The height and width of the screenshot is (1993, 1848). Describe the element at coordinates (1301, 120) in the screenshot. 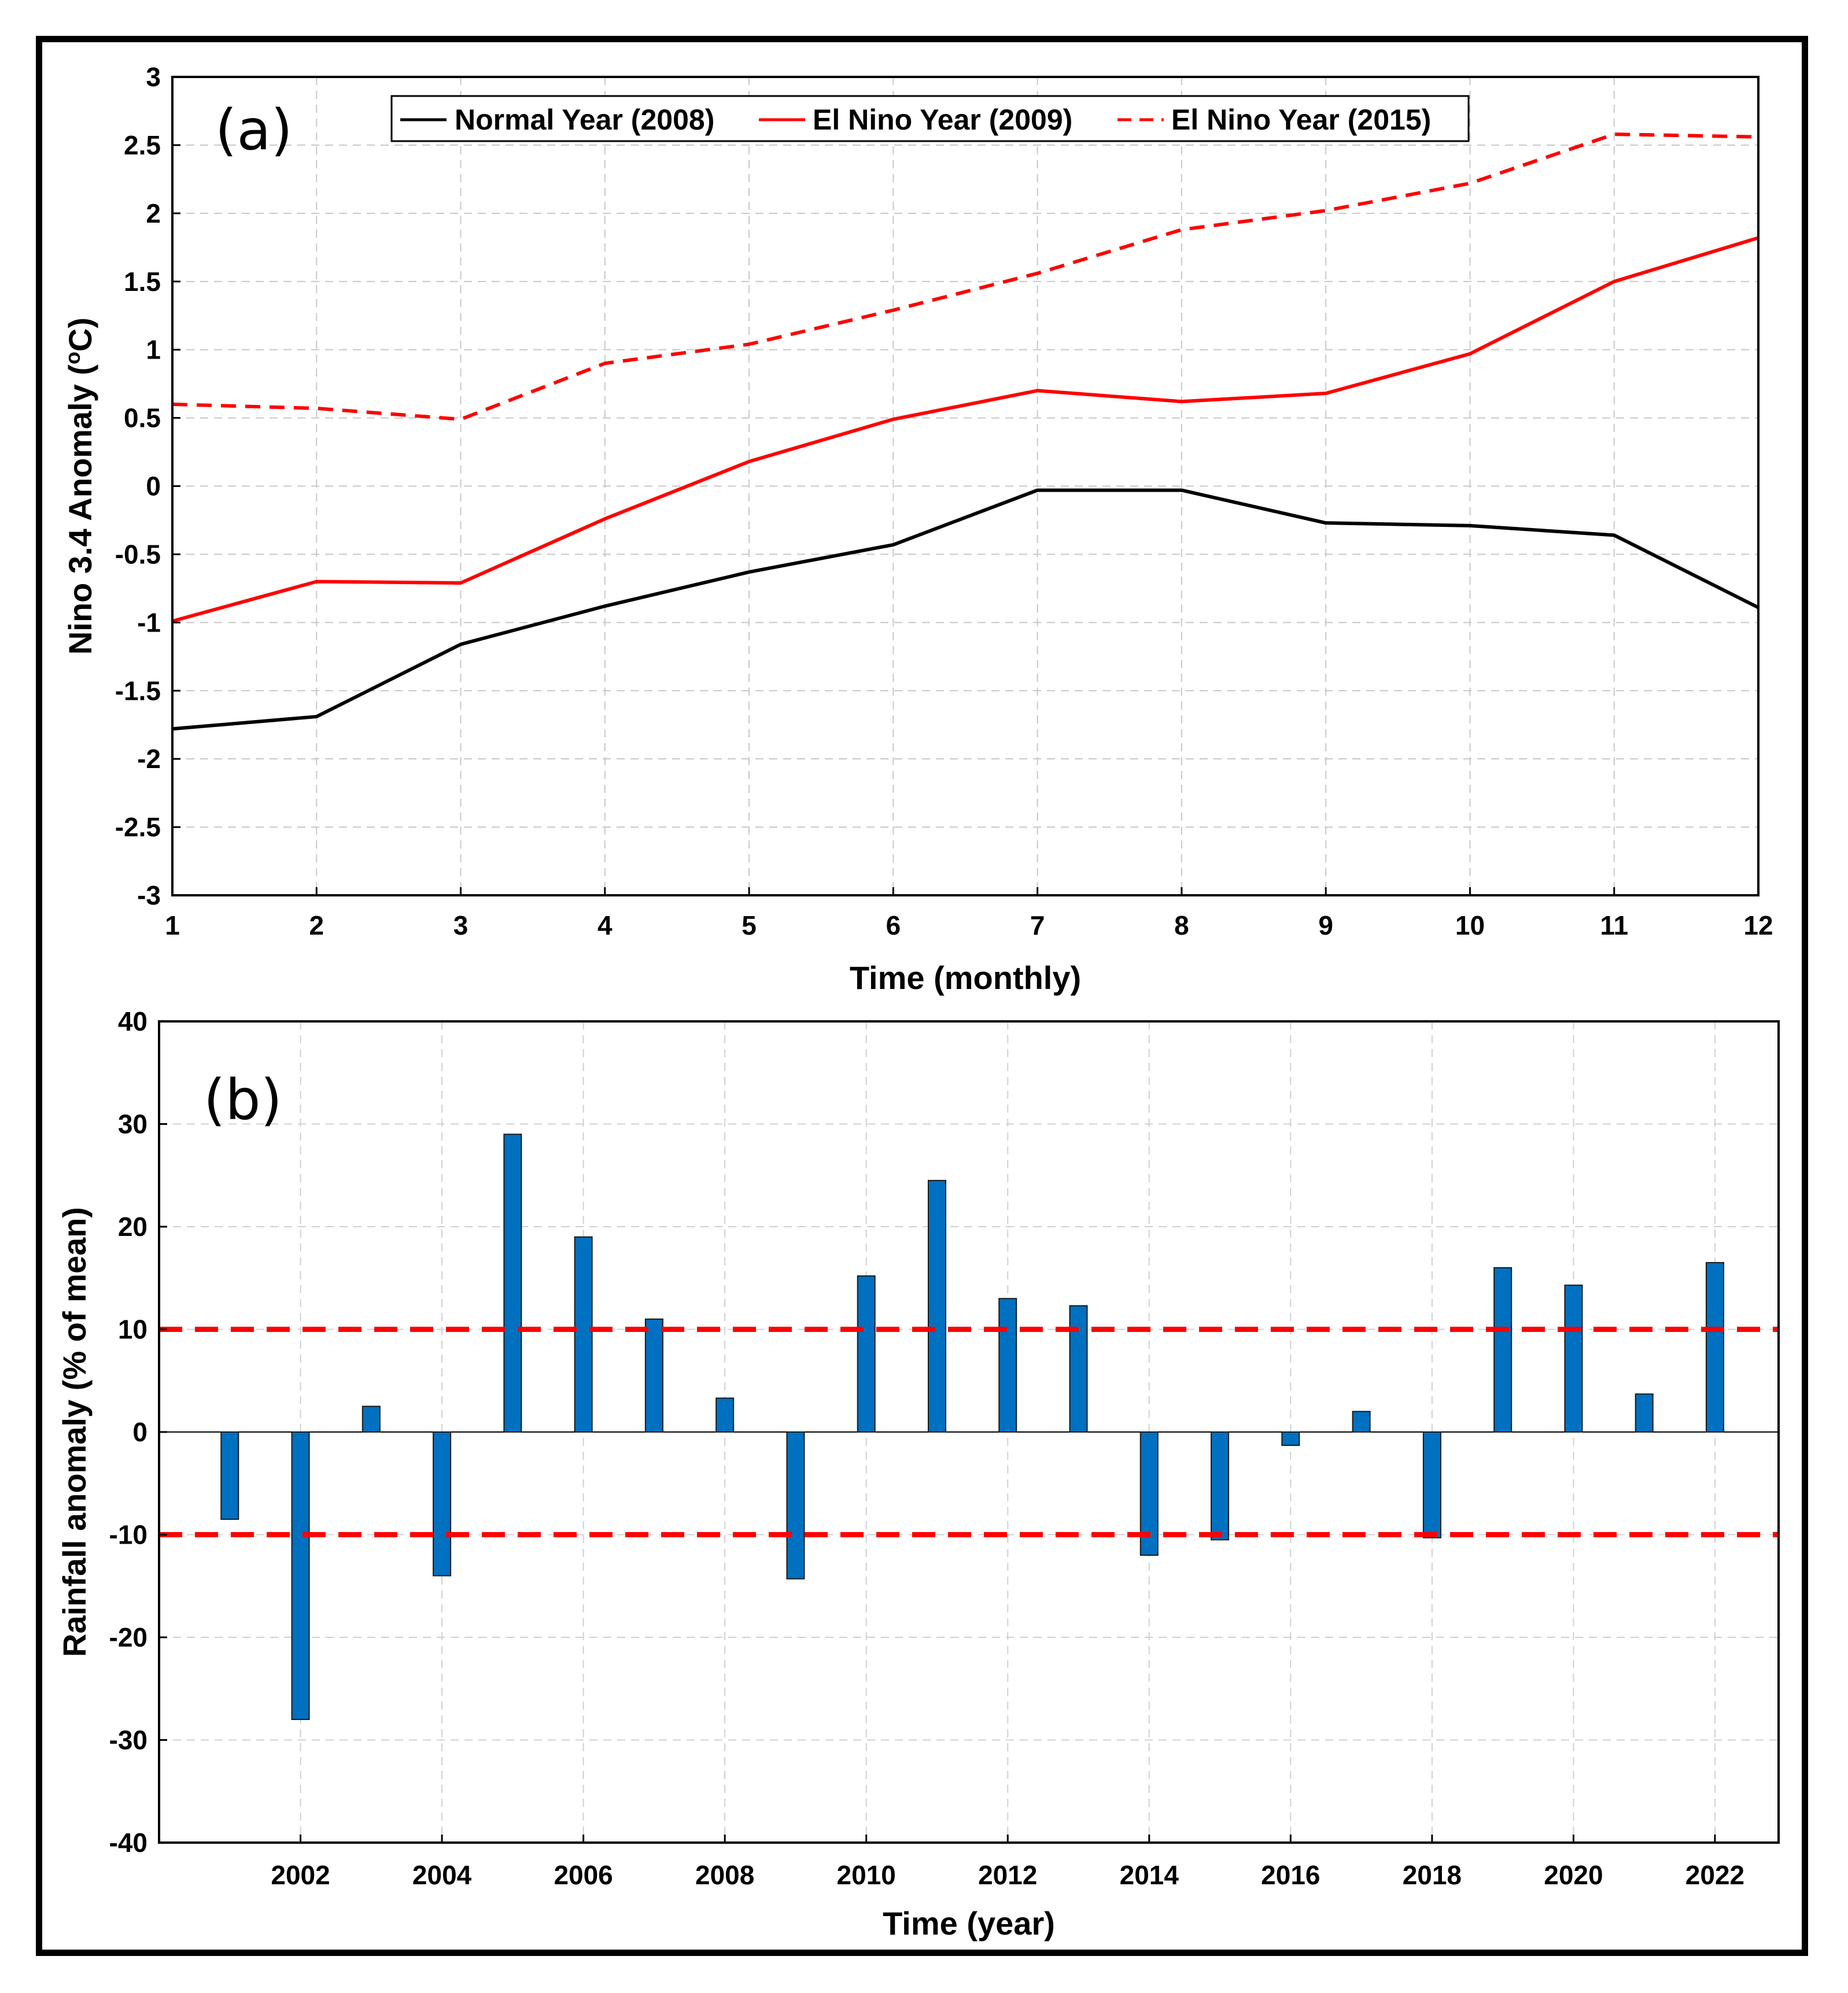

I see `legend-label-el-nino-2015: El Nino Year (2015)` at that location.